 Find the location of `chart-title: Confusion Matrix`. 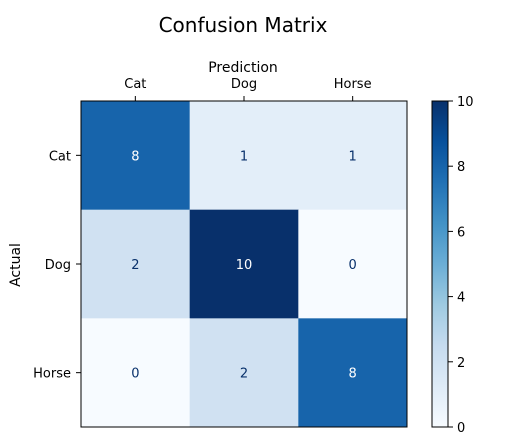

chart-title: Confusion Matrix is located at coordinates (243, 25).